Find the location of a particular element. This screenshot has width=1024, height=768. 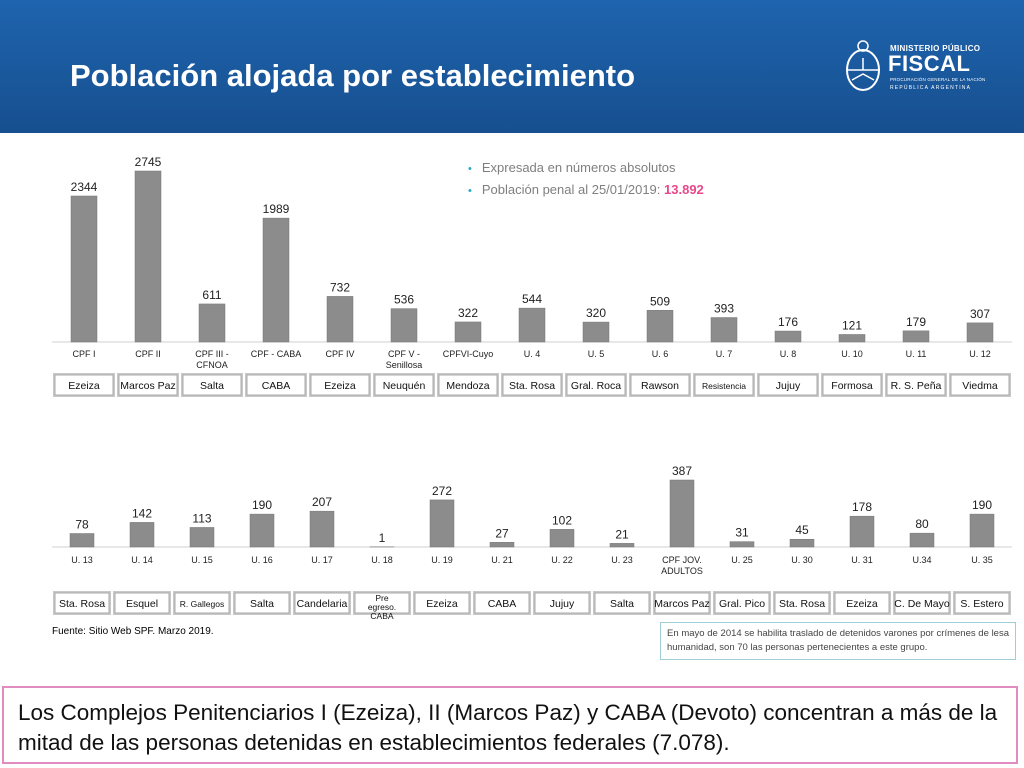

location-label: S. Estero is located at coordinates (981, 604).